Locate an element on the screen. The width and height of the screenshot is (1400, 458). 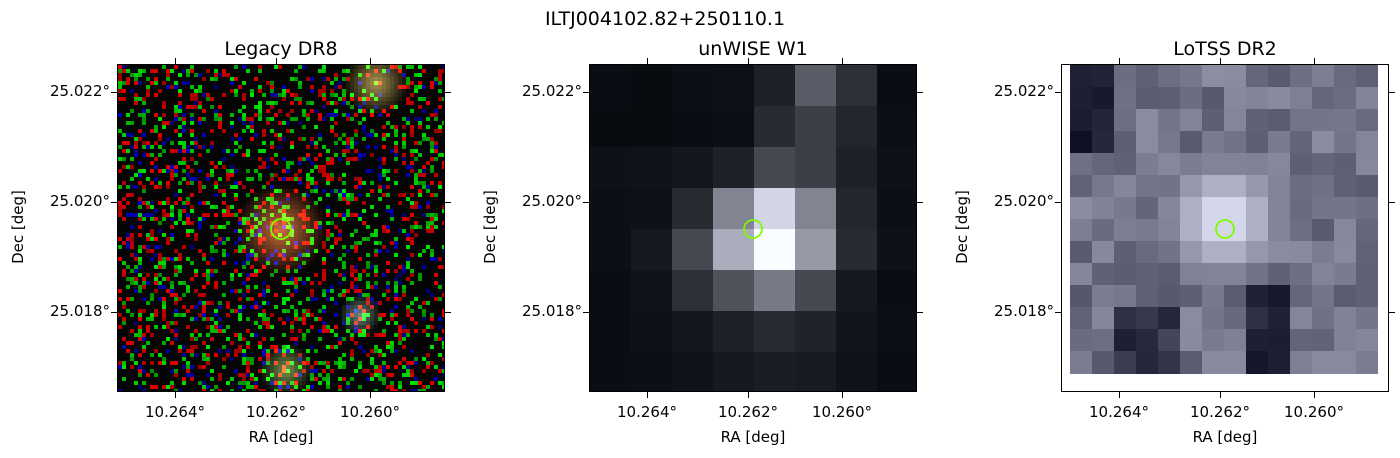
panel-title: LoTSS DR2 is located at coordinates (1225, 49).